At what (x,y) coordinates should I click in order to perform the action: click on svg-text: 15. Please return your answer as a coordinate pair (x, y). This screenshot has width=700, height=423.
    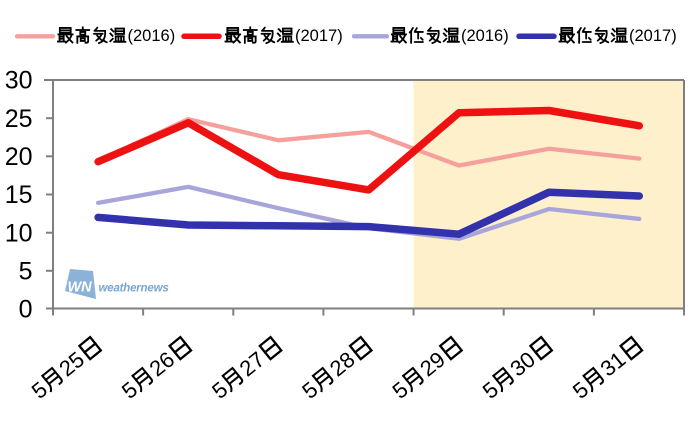
    Looking at the image, I should click on (19, 195).